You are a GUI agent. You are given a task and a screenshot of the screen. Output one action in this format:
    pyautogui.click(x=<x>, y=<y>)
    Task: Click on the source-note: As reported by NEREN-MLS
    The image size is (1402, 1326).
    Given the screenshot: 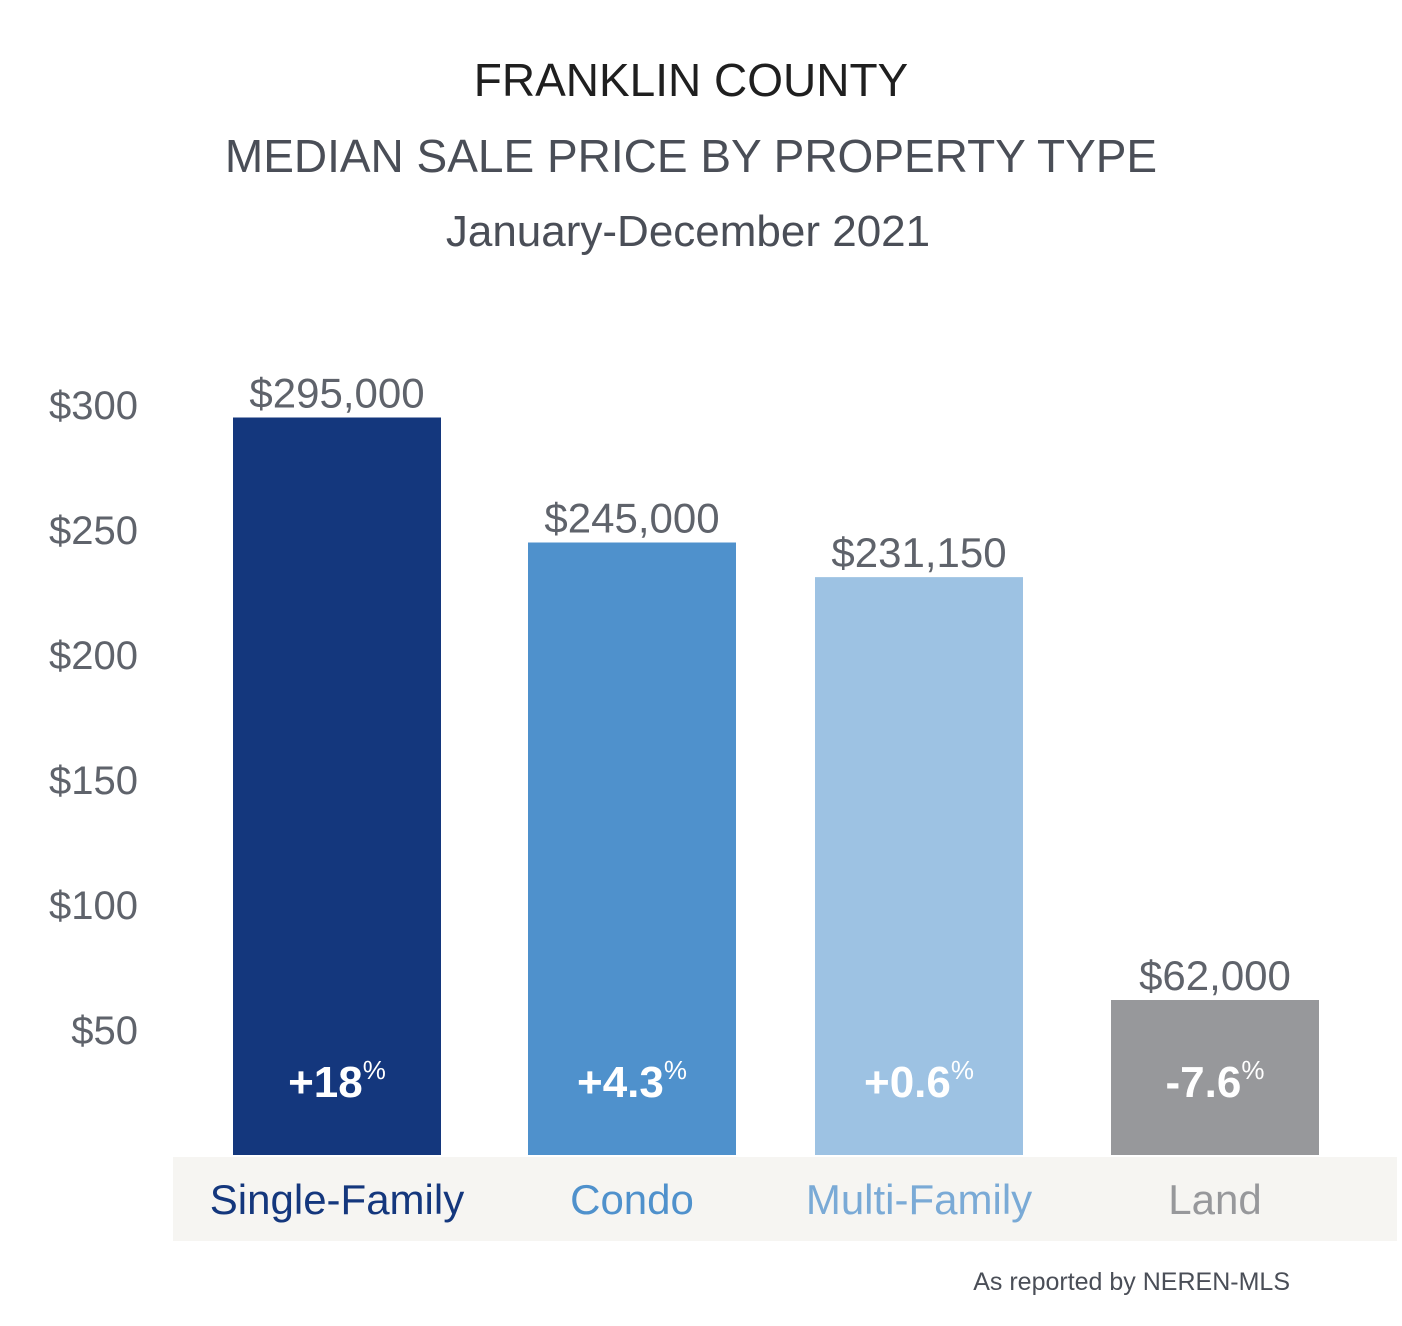 What is the action you would take?
    pyautogui.click(x=1131, y=1282)
    